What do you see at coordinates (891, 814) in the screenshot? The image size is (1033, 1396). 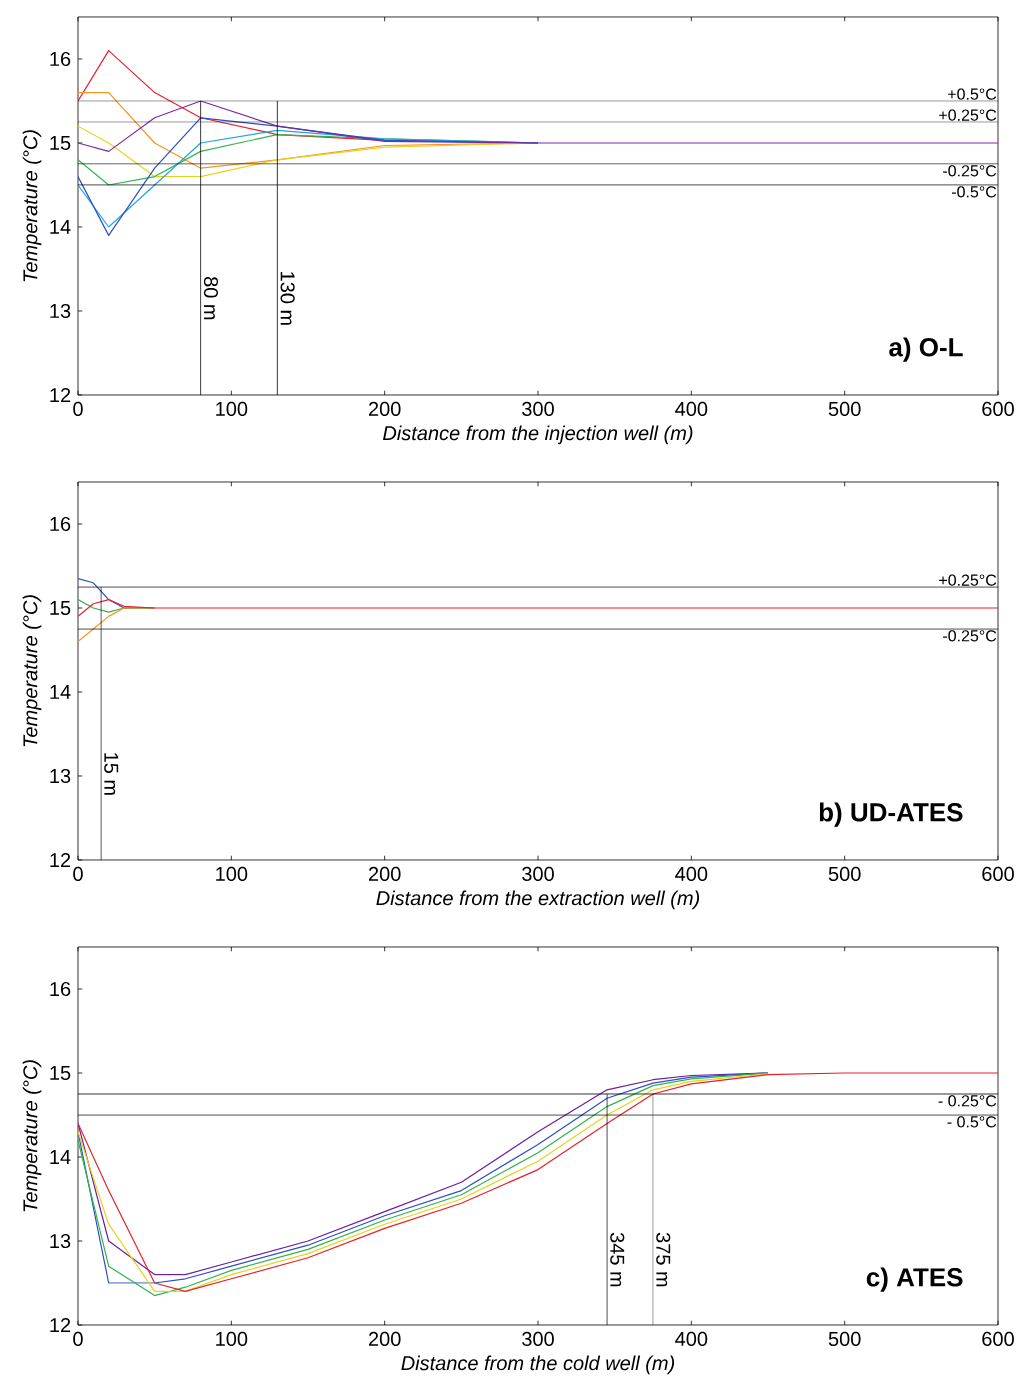 I see `text: b) UD-ATES` at bounding box center [891, 814].